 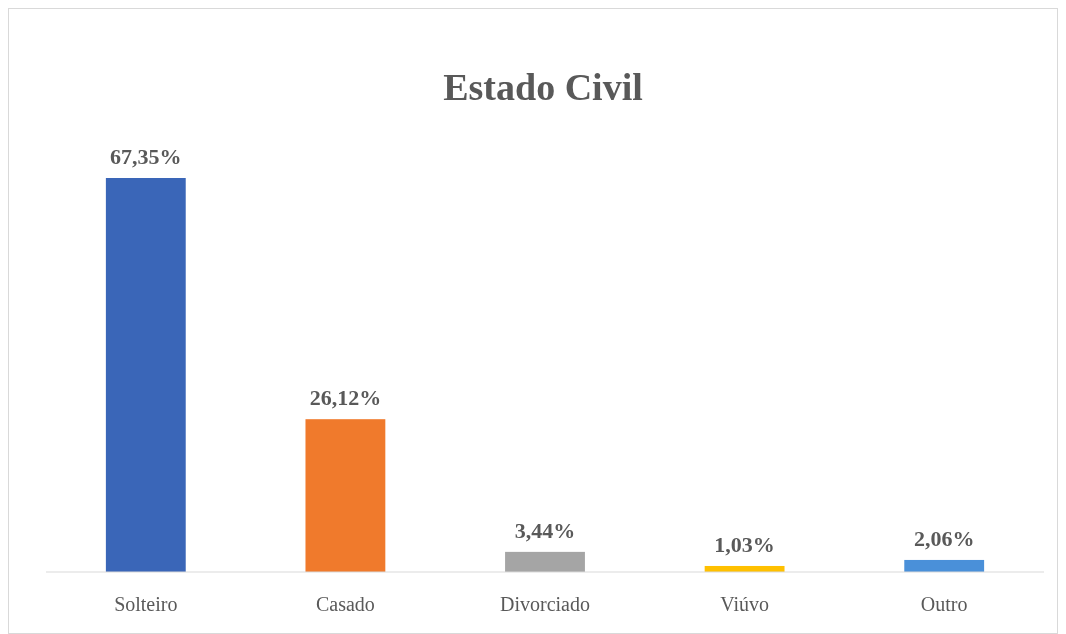 What do you see at coordinates (146, 156) in the screenshot?
I see `data-label: 67,35%` at bounding box center [146, 156].